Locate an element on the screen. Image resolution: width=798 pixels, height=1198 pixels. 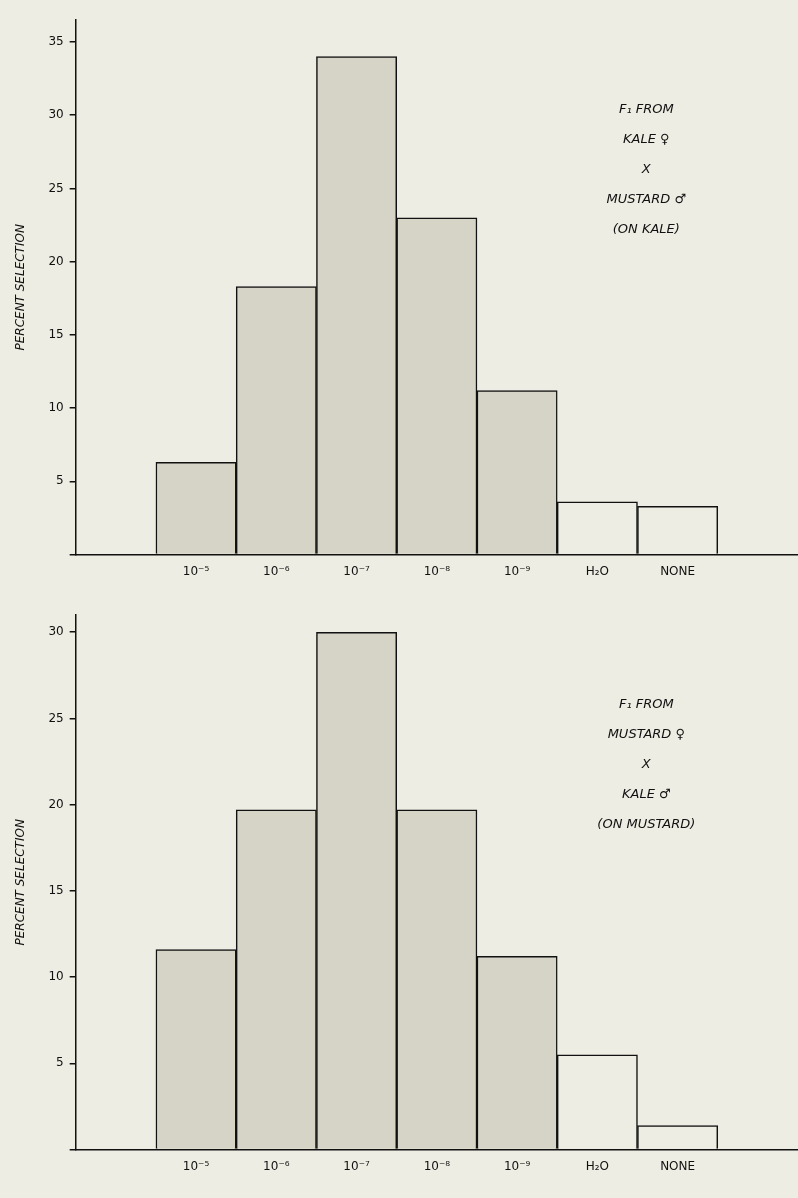
annotation: MUSTARD ♀ is located at coordinates (646, 734).